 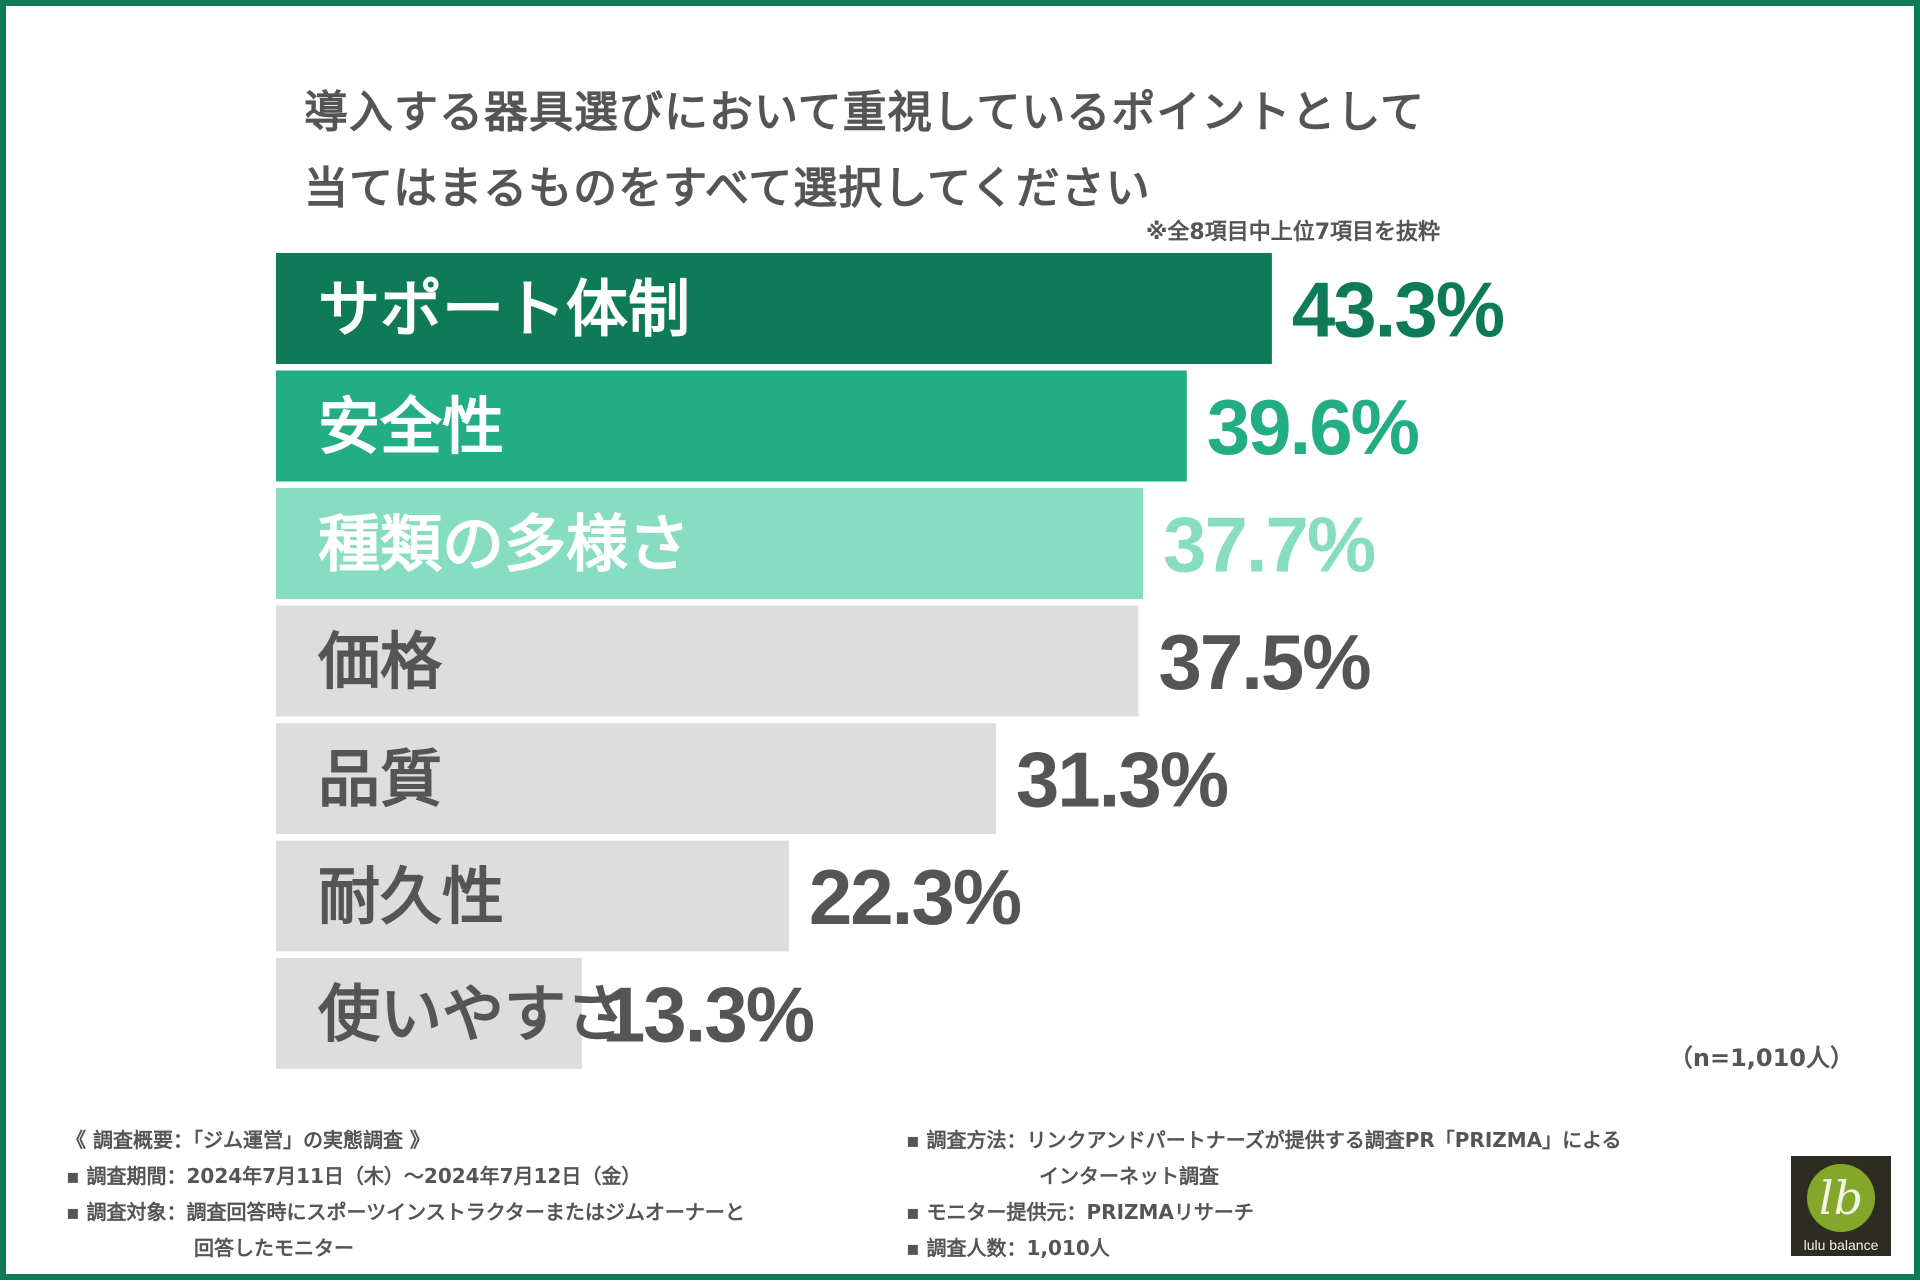 I want to click on bar-label-6: 耐久性, so click(x=411, y=896).